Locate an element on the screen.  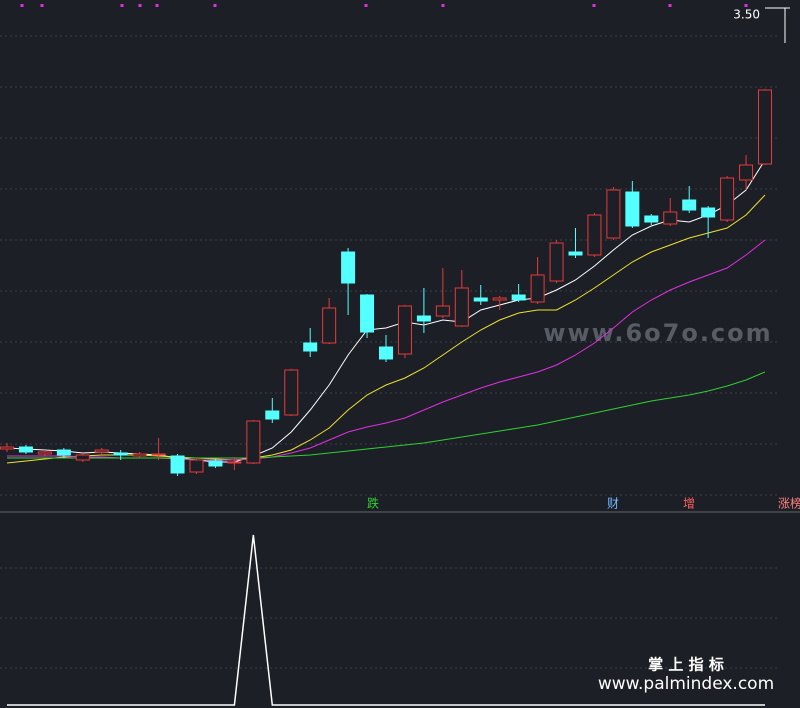
signal-label: 财 is located at coordinates (613, 504).